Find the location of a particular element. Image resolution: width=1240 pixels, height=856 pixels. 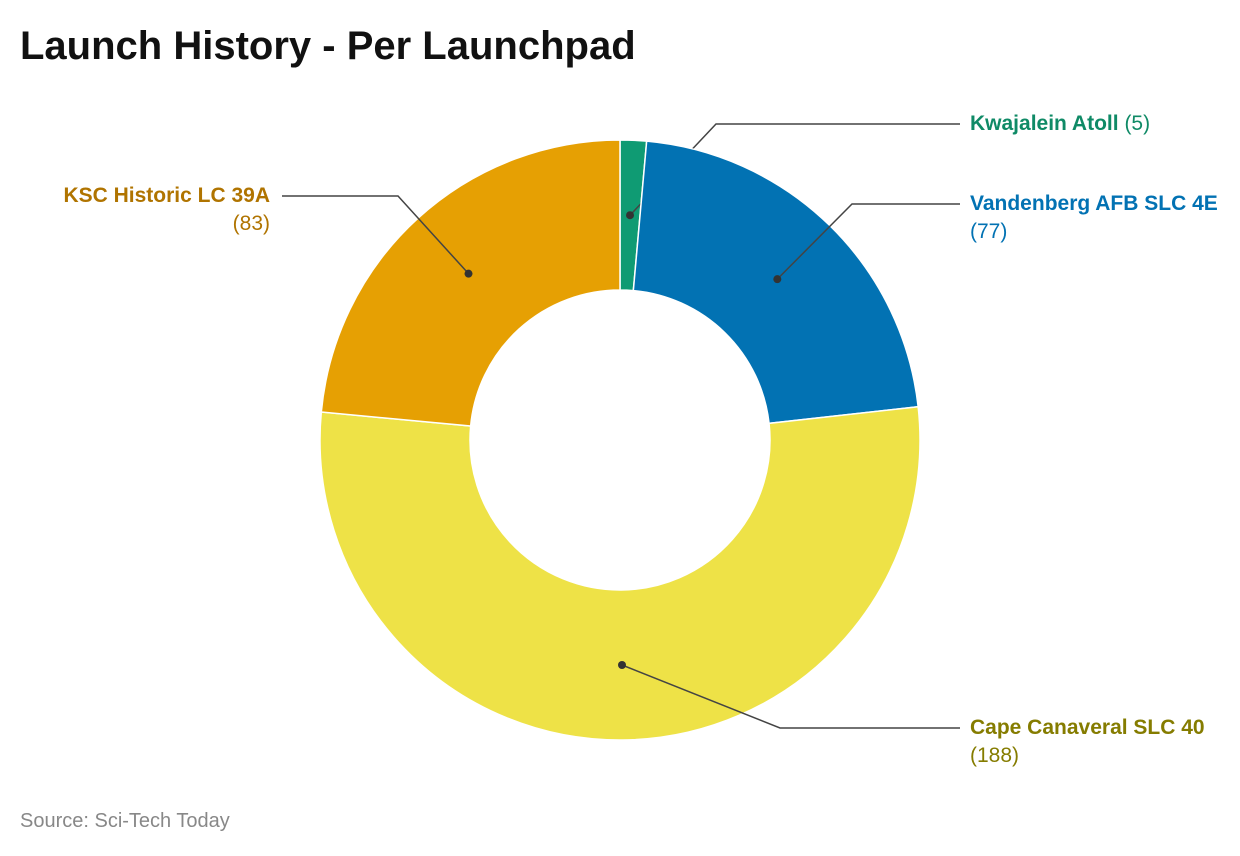

label-kwajalein-atoll: Kwajalein Atoll (5) is located at coordinates (1100, 124).